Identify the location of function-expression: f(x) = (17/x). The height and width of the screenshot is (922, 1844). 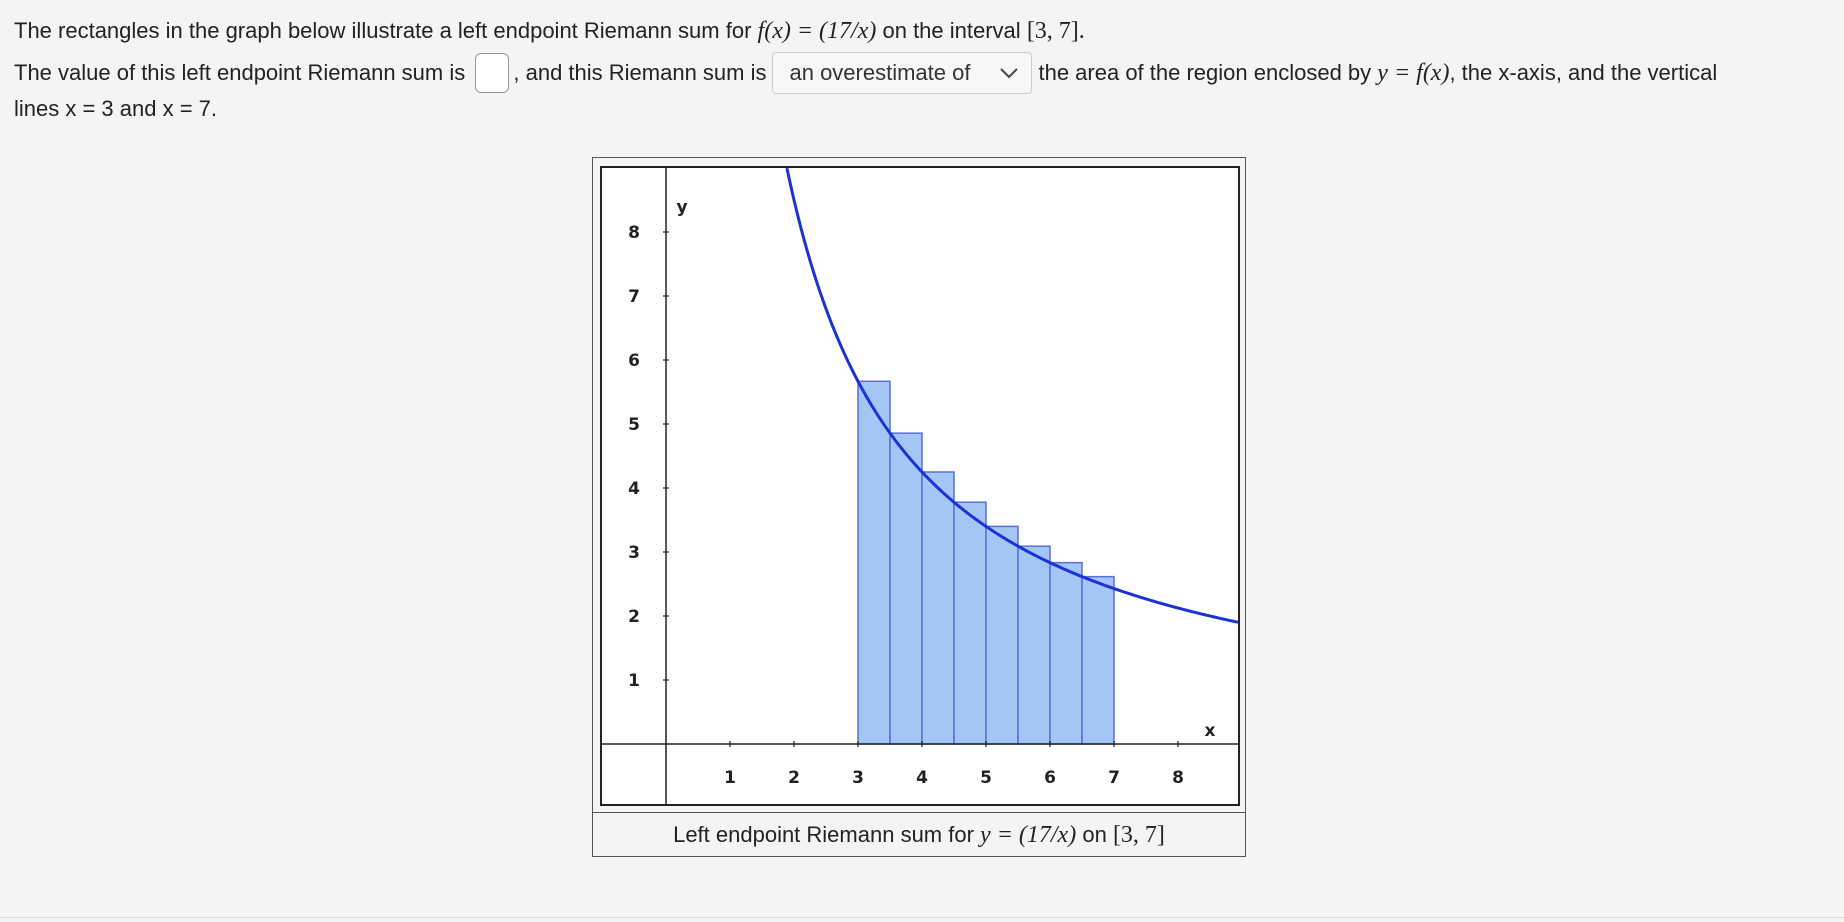
(817, 31).